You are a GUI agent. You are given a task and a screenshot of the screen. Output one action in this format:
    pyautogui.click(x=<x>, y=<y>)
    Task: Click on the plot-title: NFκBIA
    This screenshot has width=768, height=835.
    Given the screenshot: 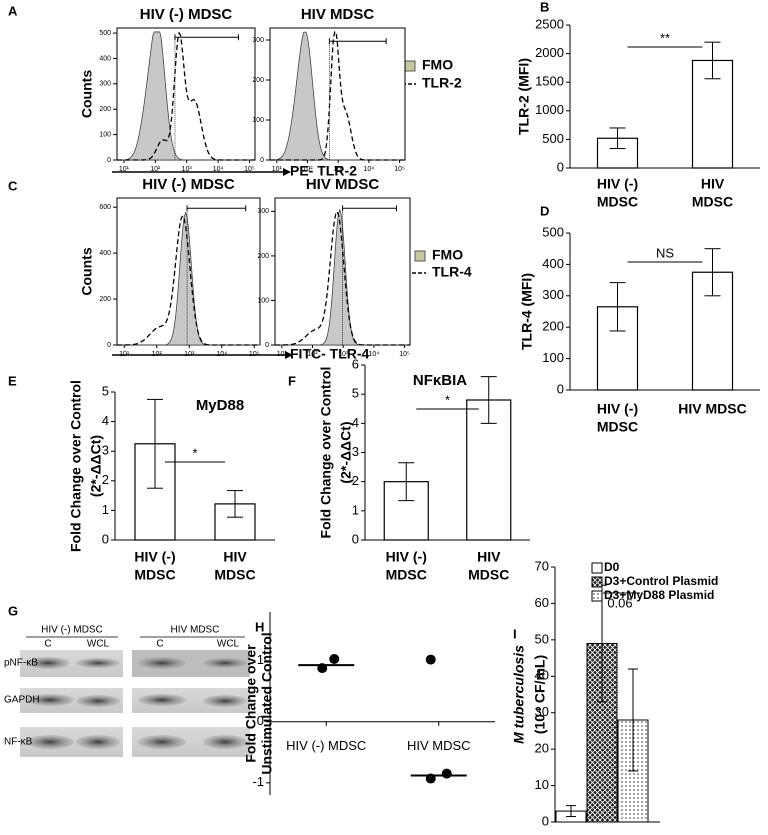 What is the action you would take?
    pyautogui.click(x=440, y=380)
    